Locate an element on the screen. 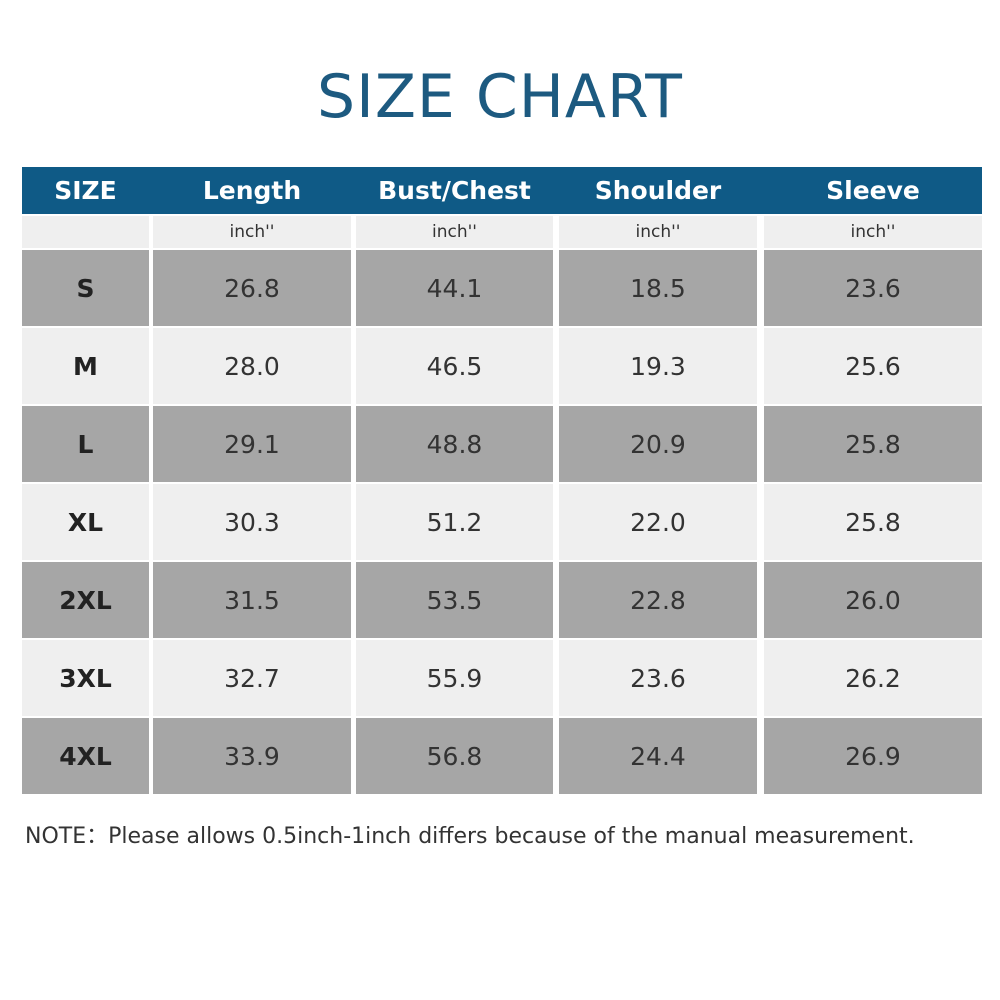 The width and height of the screenshot is (1000, 1000). measurement: 20.9 is located at coordinates (658, 444).